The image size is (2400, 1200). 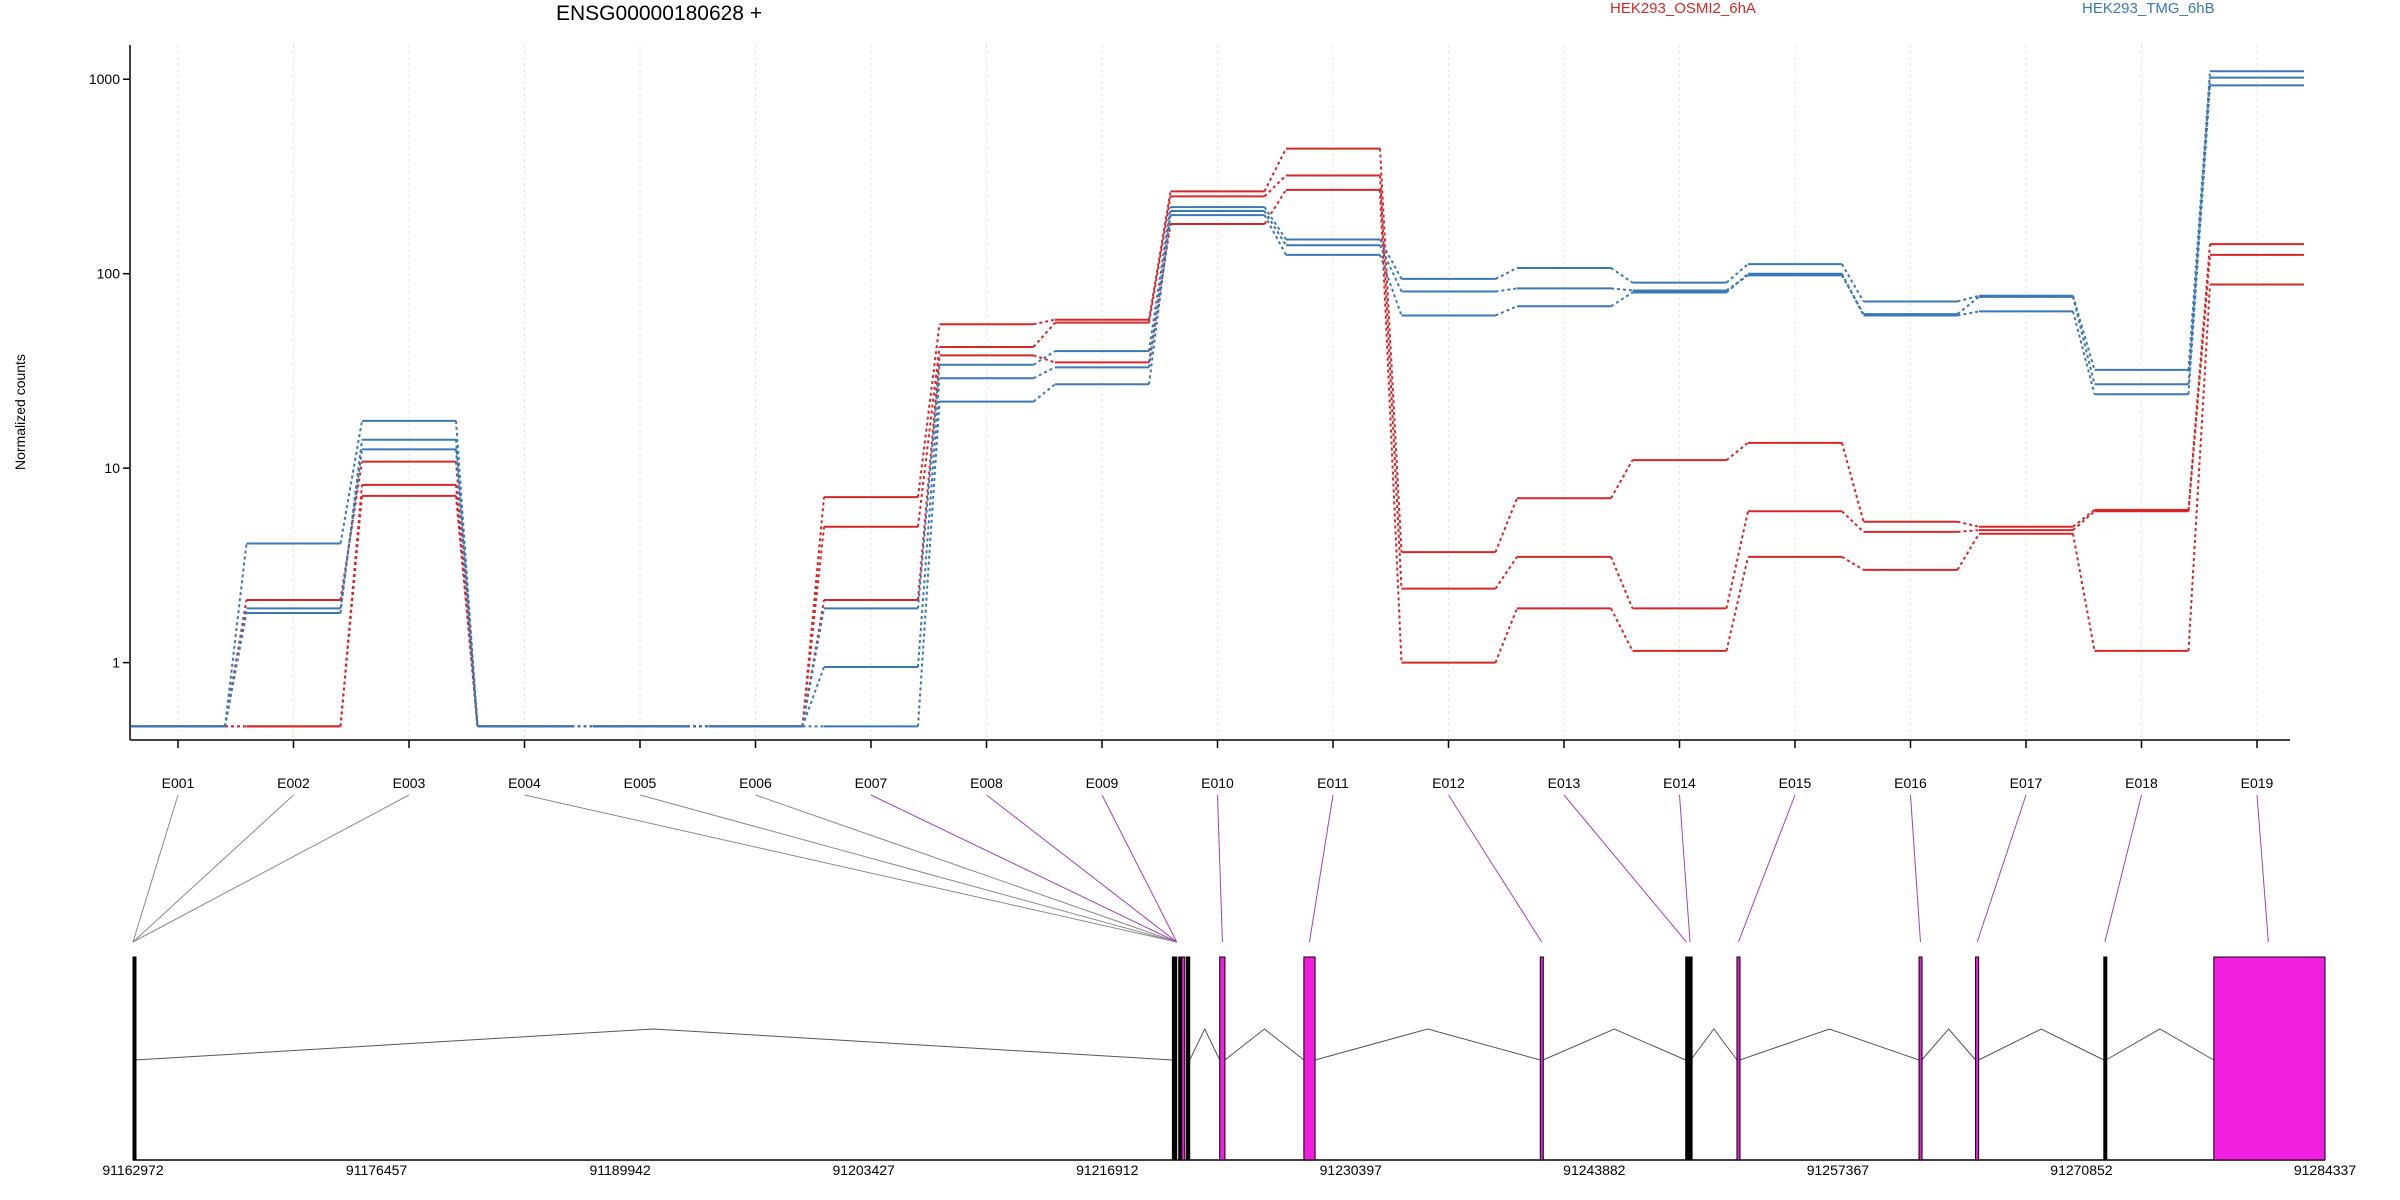 I want to click on bin-link-E003, so click(x=271, y=868).